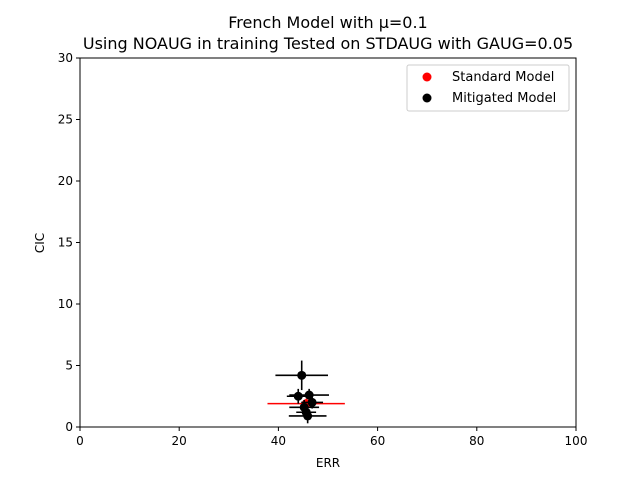 The height and width of the screenshot is (484, 640). Describe the element at coordinates (377, 441) in the screenshot. I see `x-tick-label: 60` at that location.